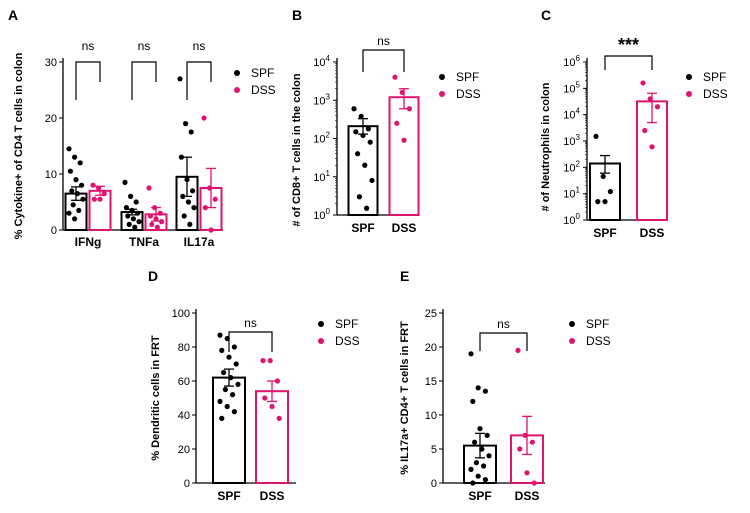 This screenshot has width=750, height=513. Describe the element at coordinates (262, 73) in the screenshot. I see `panel-a-legend-spf-label: SPF` at that location.